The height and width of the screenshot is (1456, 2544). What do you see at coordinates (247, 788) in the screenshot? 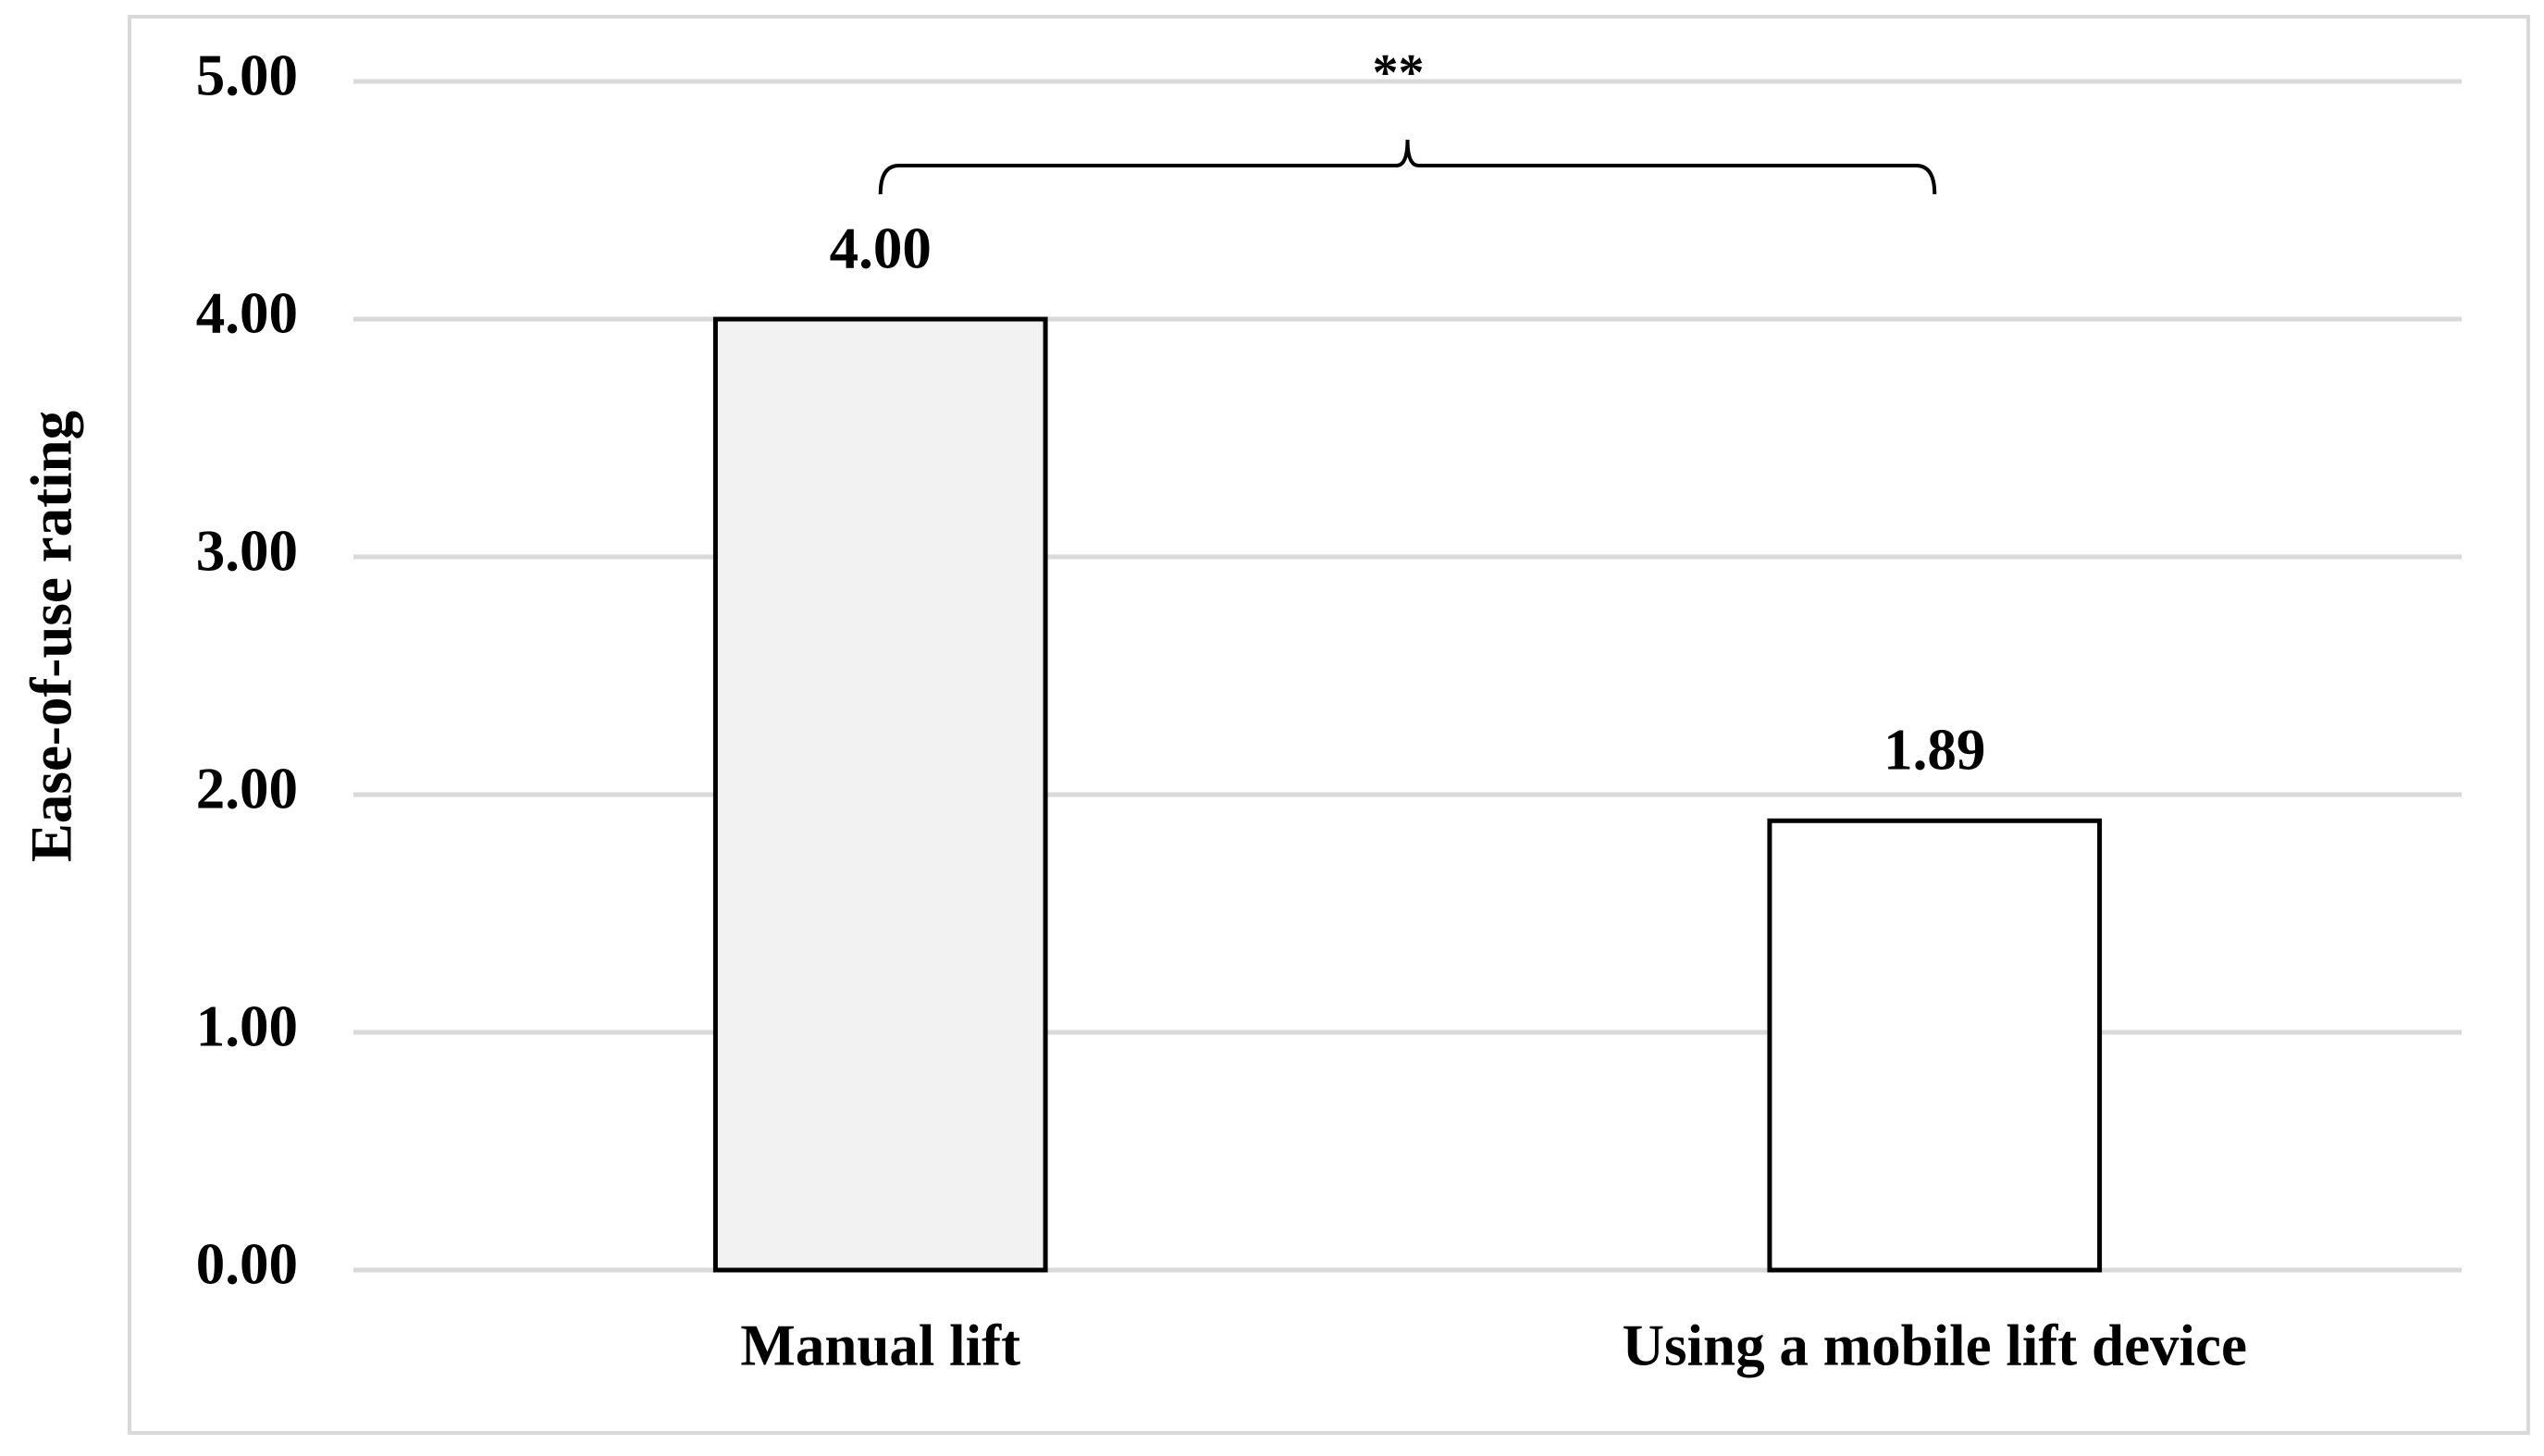
I see `y-tick-label: 2.00` at bounding box center [247, 788].